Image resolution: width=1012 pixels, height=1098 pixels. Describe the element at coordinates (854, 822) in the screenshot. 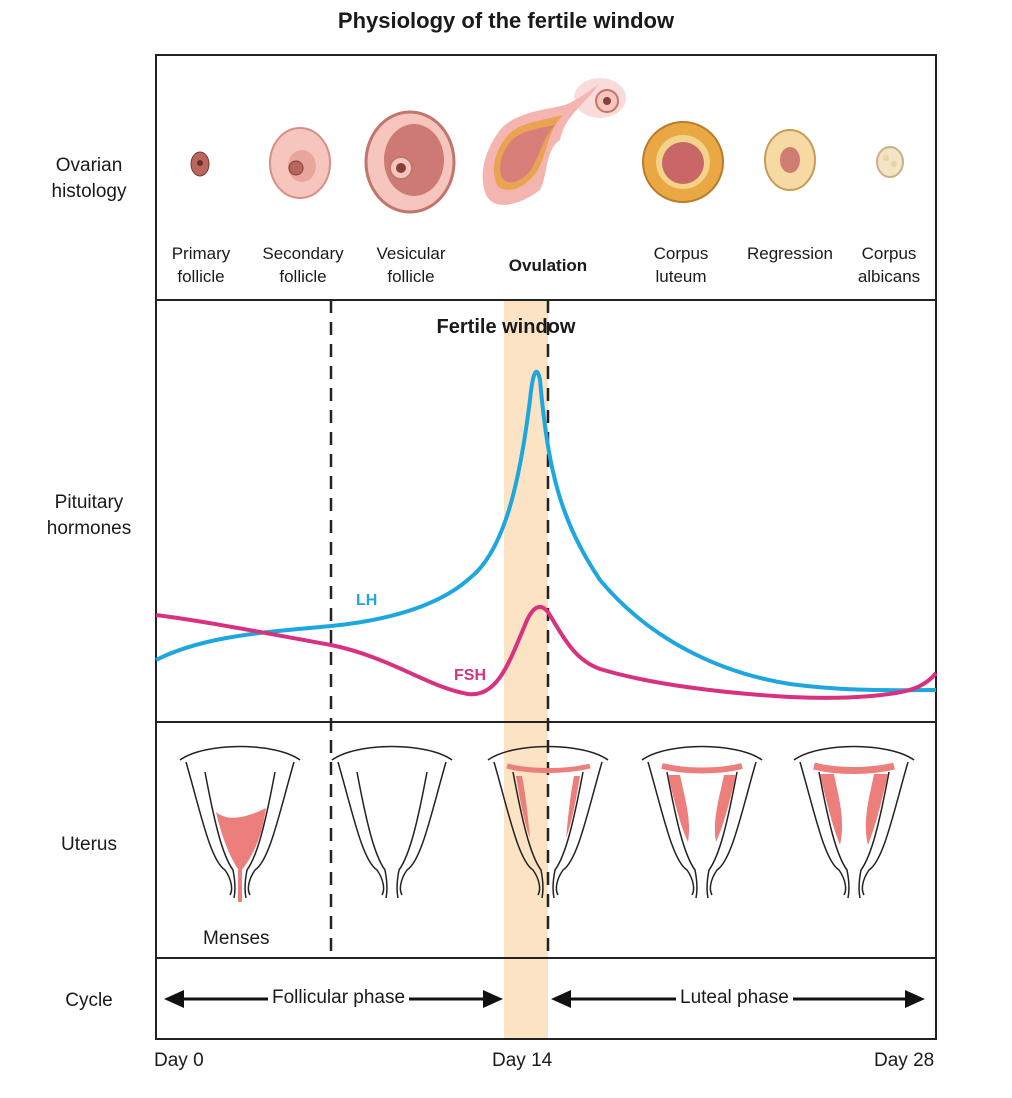

I see `uterus-late-luteal-illustration` at that location.